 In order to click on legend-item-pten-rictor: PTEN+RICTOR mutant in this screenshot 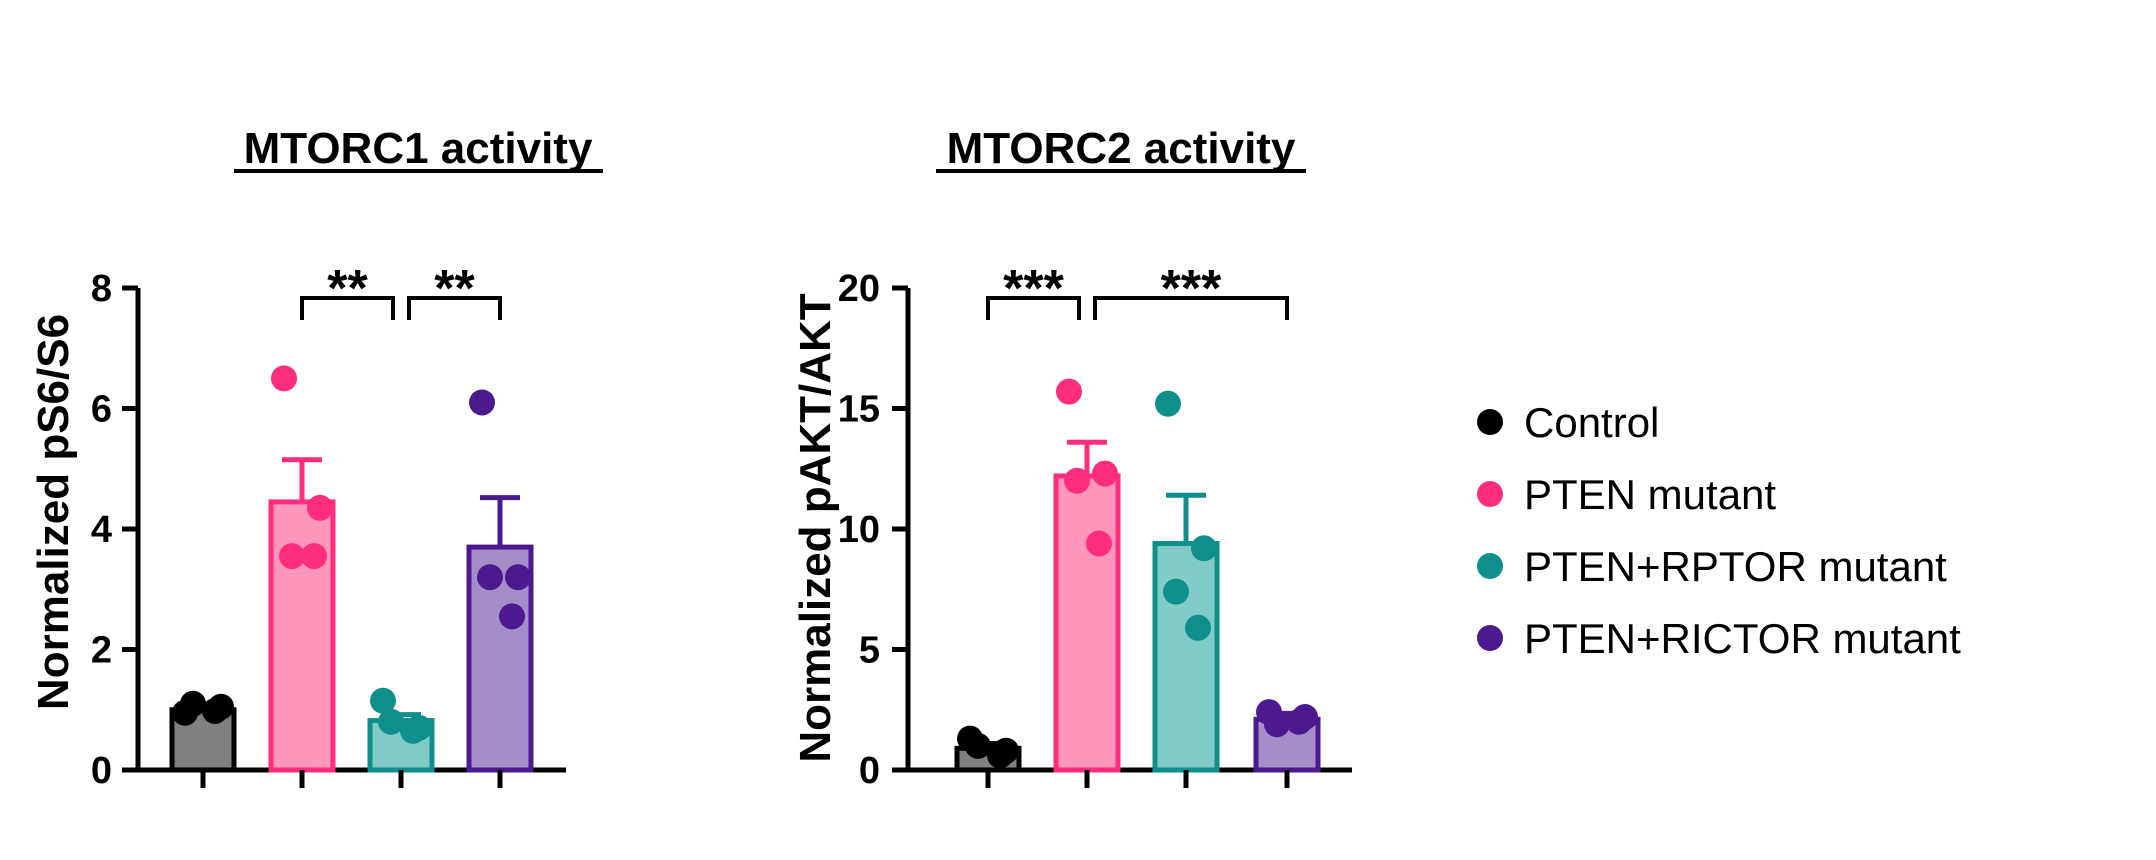, I will do `click(1719, 638)`.